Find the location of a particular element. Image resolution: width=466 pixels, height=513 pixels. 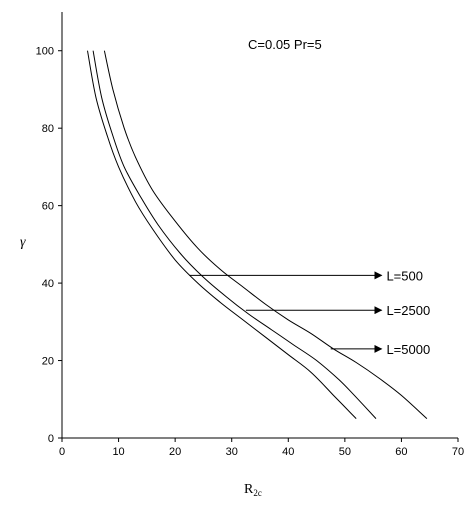

x-axis-label-sub: 2c is located at coordinates (257, 493).